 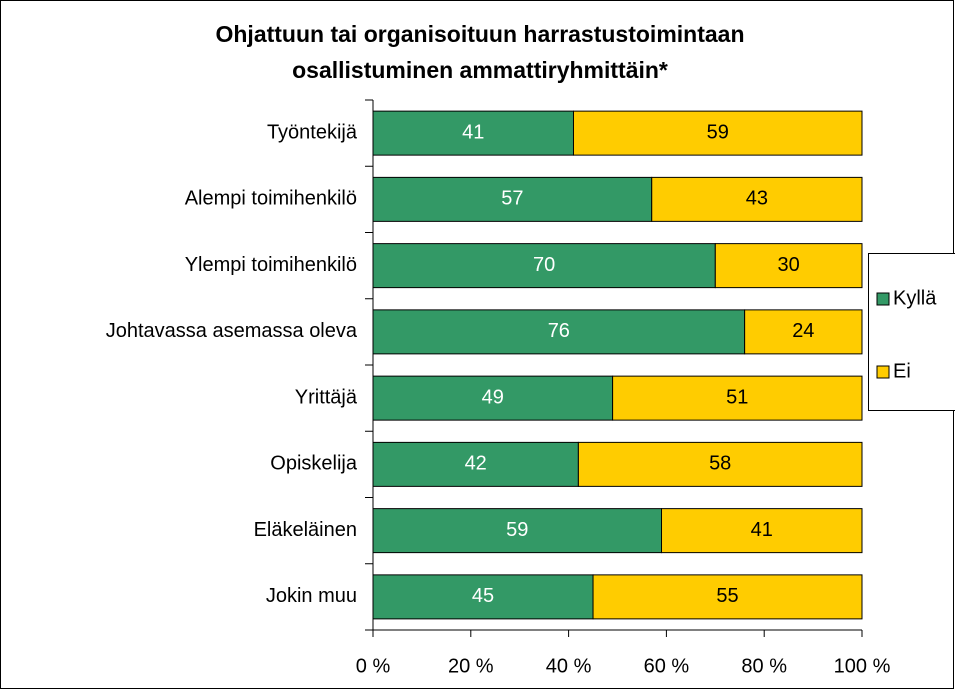 I want to click on data-label: 70, so click(x=544, y=265).